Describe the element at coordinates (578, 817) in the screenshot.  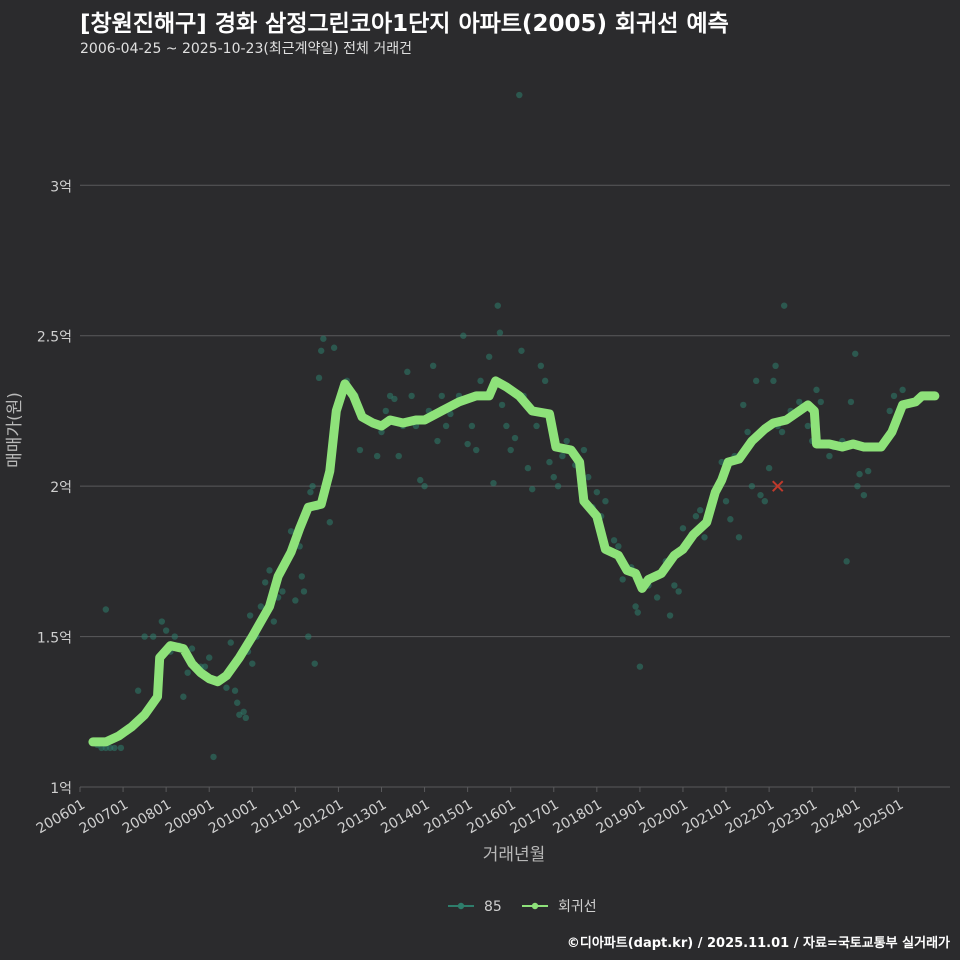
I see `x-tick-label: 201801` at that location.